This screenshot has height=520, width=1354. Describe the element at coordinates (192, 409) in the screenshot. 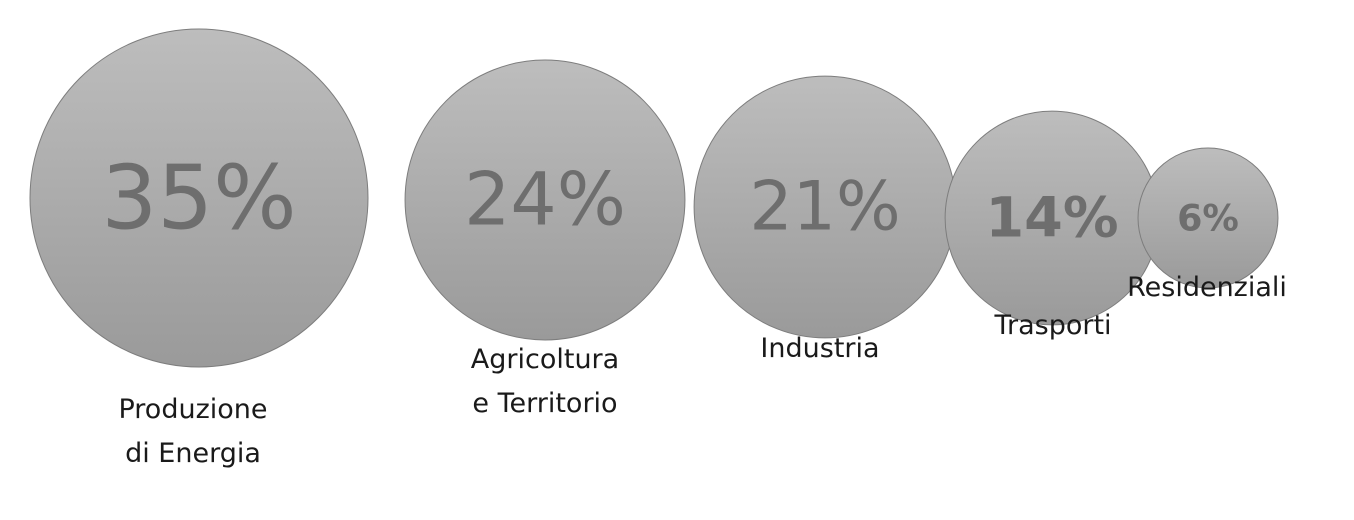

I see `category-label-line: Produzione` at that location.